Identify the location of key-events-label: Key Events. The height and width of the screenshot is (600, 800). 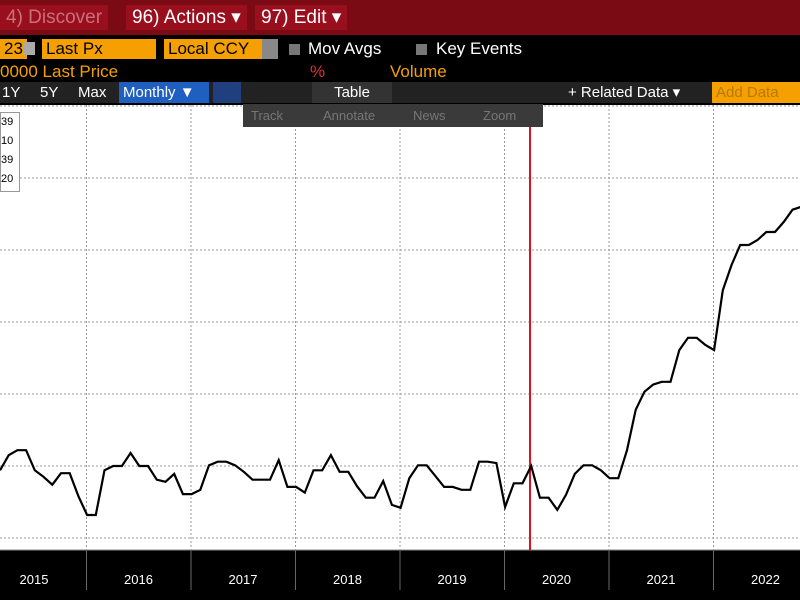
(479, 48).